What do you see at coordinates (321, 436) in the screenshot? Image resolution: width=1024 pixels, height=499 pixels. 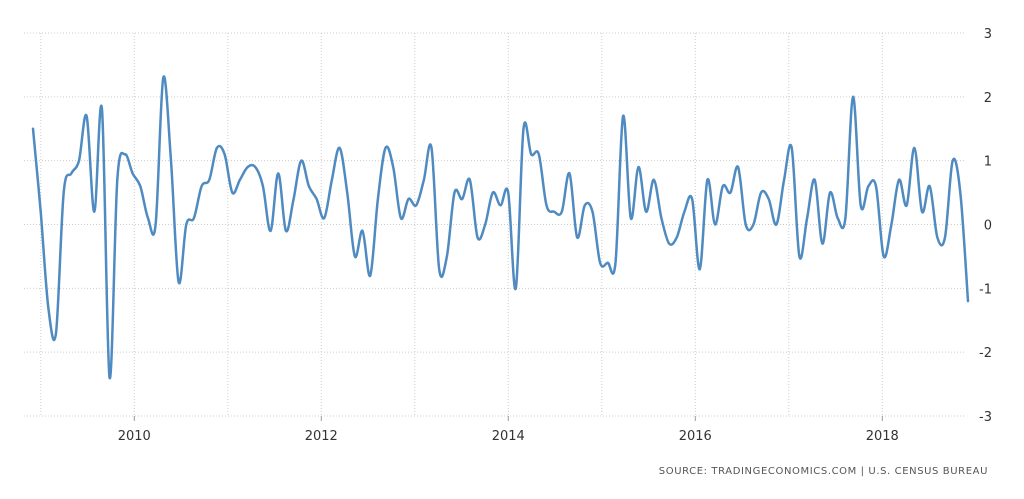 I see `x-tick-label: 2012` at bounding box center [321, 436].